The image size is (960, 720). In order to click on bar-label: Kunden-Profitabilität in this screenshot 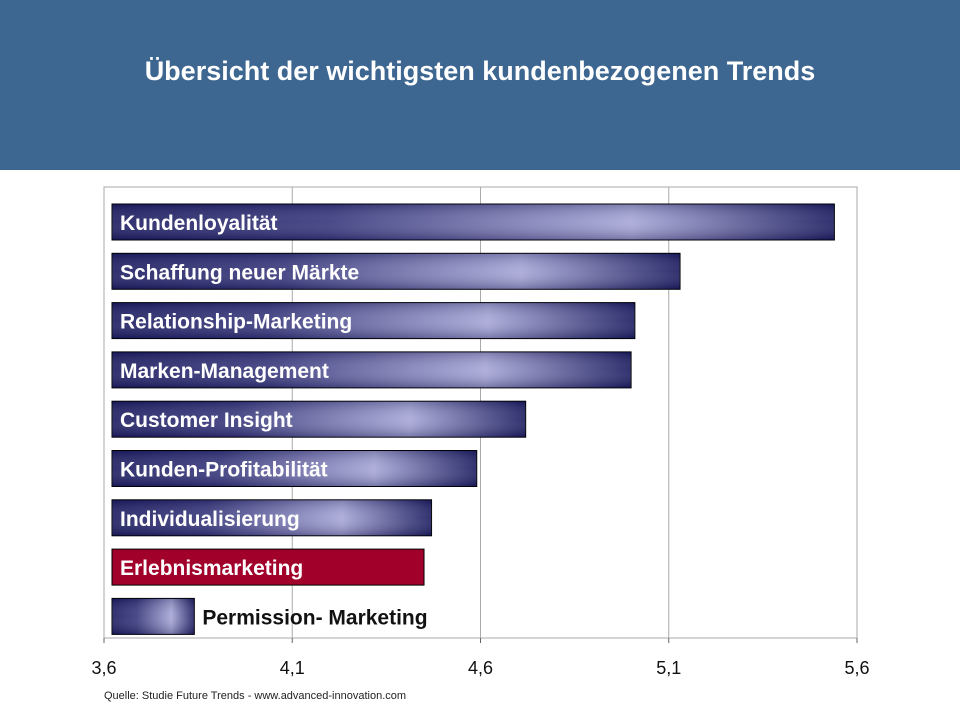, I will do `click(224, 470)`.